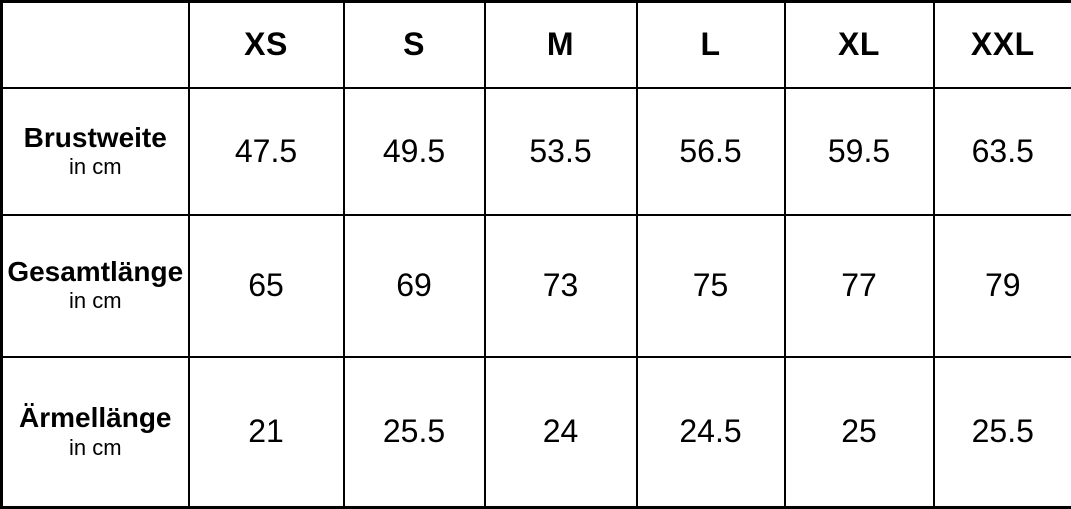  What do you see at coordinates (711, 151) in the screenshot?
I see `table-cell: 56.5` at bounding box center [711, 151].